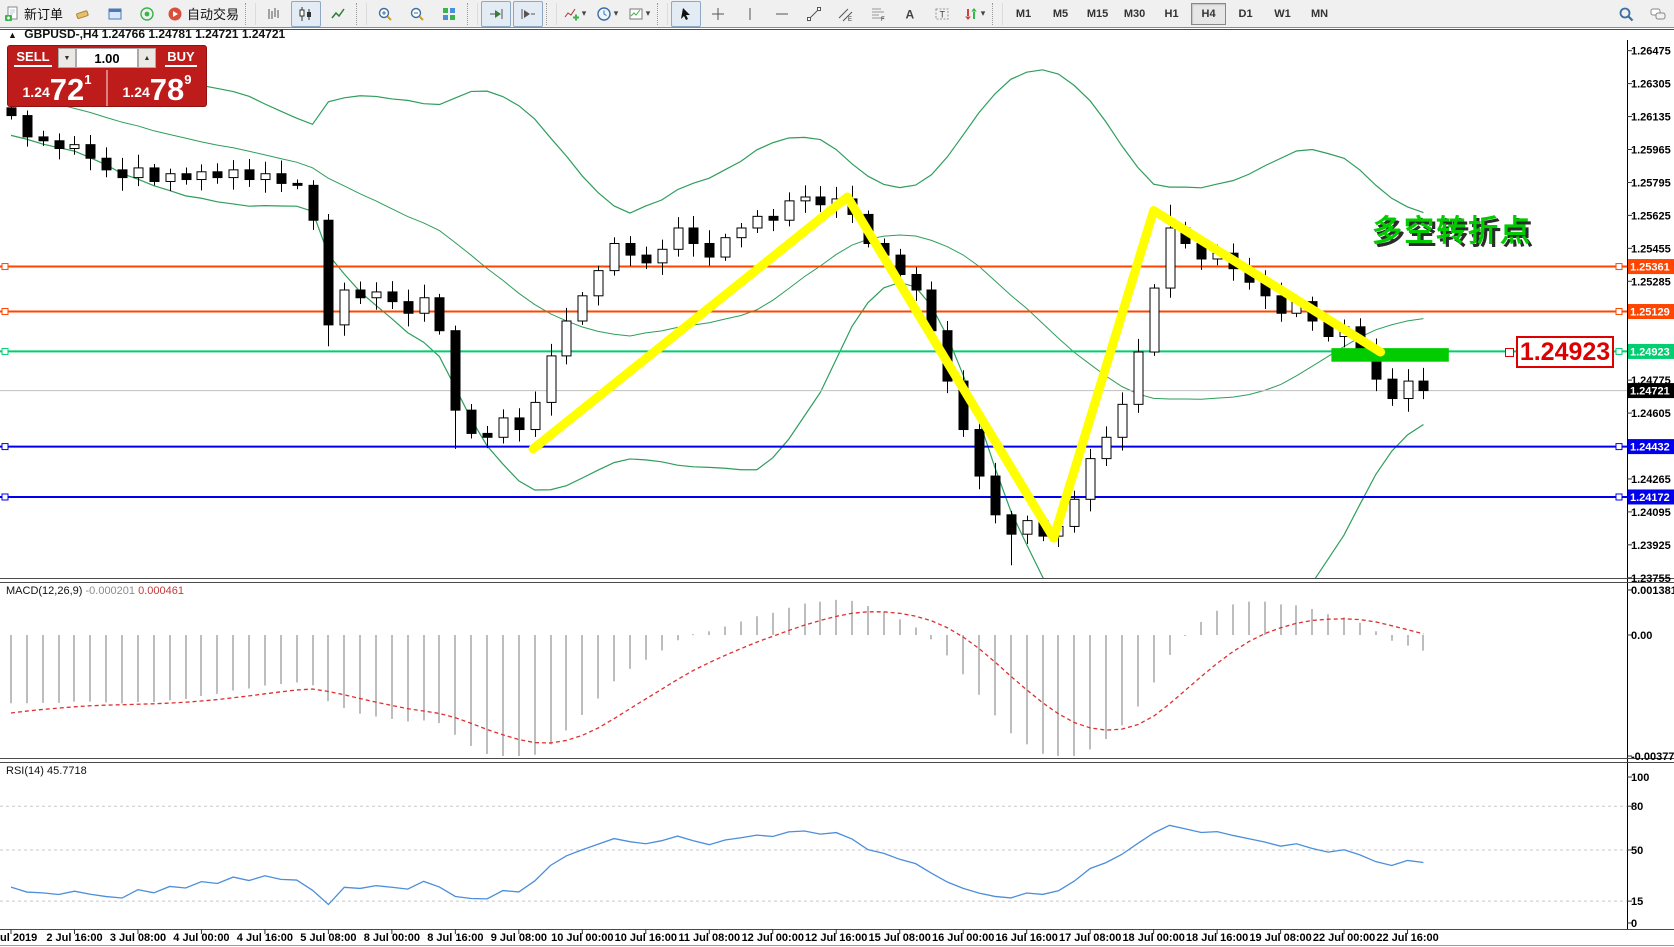 This screenshot has height=947, width=1674. I want to click on window-icon, so click(115, 14).